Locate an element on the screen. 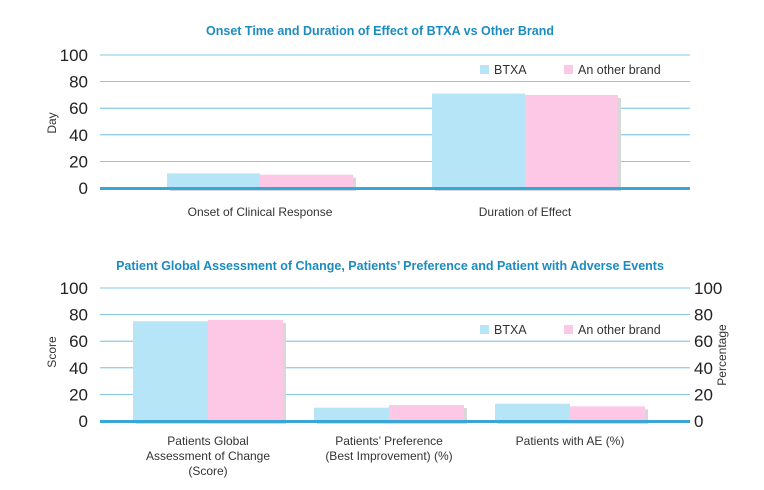 This screenshot has width=764, height=490. chart2-y-tick-label: 80 is located at coordinates (78, 315).